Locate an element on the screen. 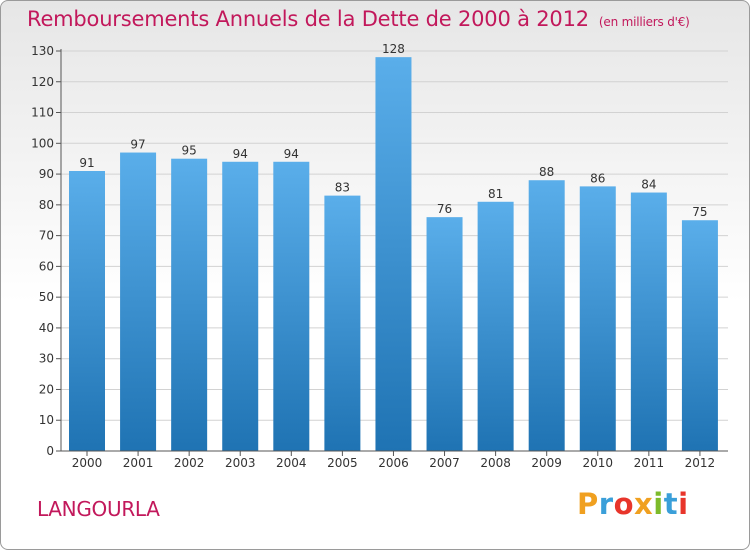 The width and height of the screenshot is (750, 550). value-label: 128 is located at coordinates (393, 49).